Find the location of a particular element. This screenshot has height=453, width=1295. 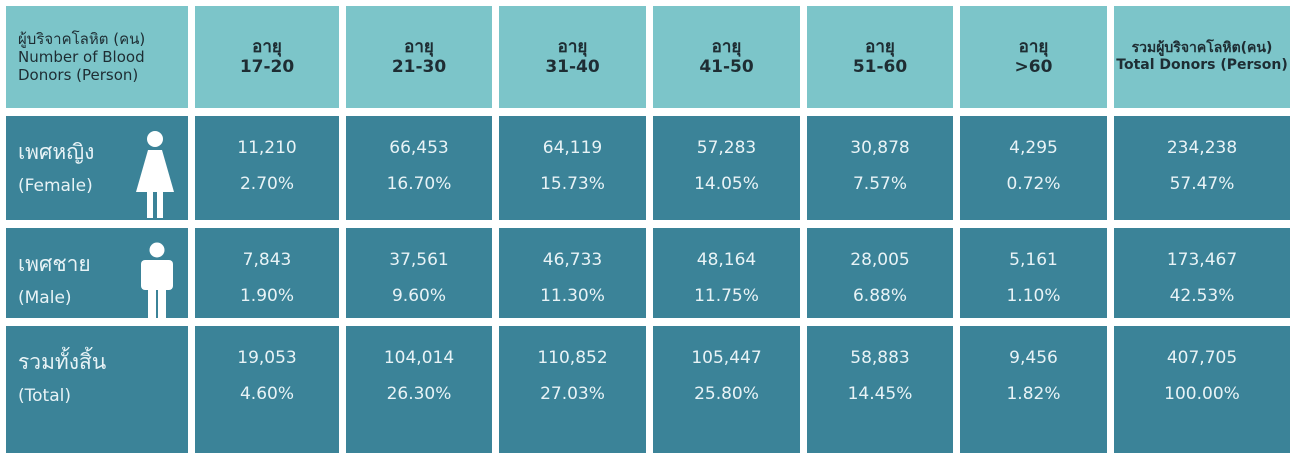

percent: 9.60% is located at coordinates (418, 296).